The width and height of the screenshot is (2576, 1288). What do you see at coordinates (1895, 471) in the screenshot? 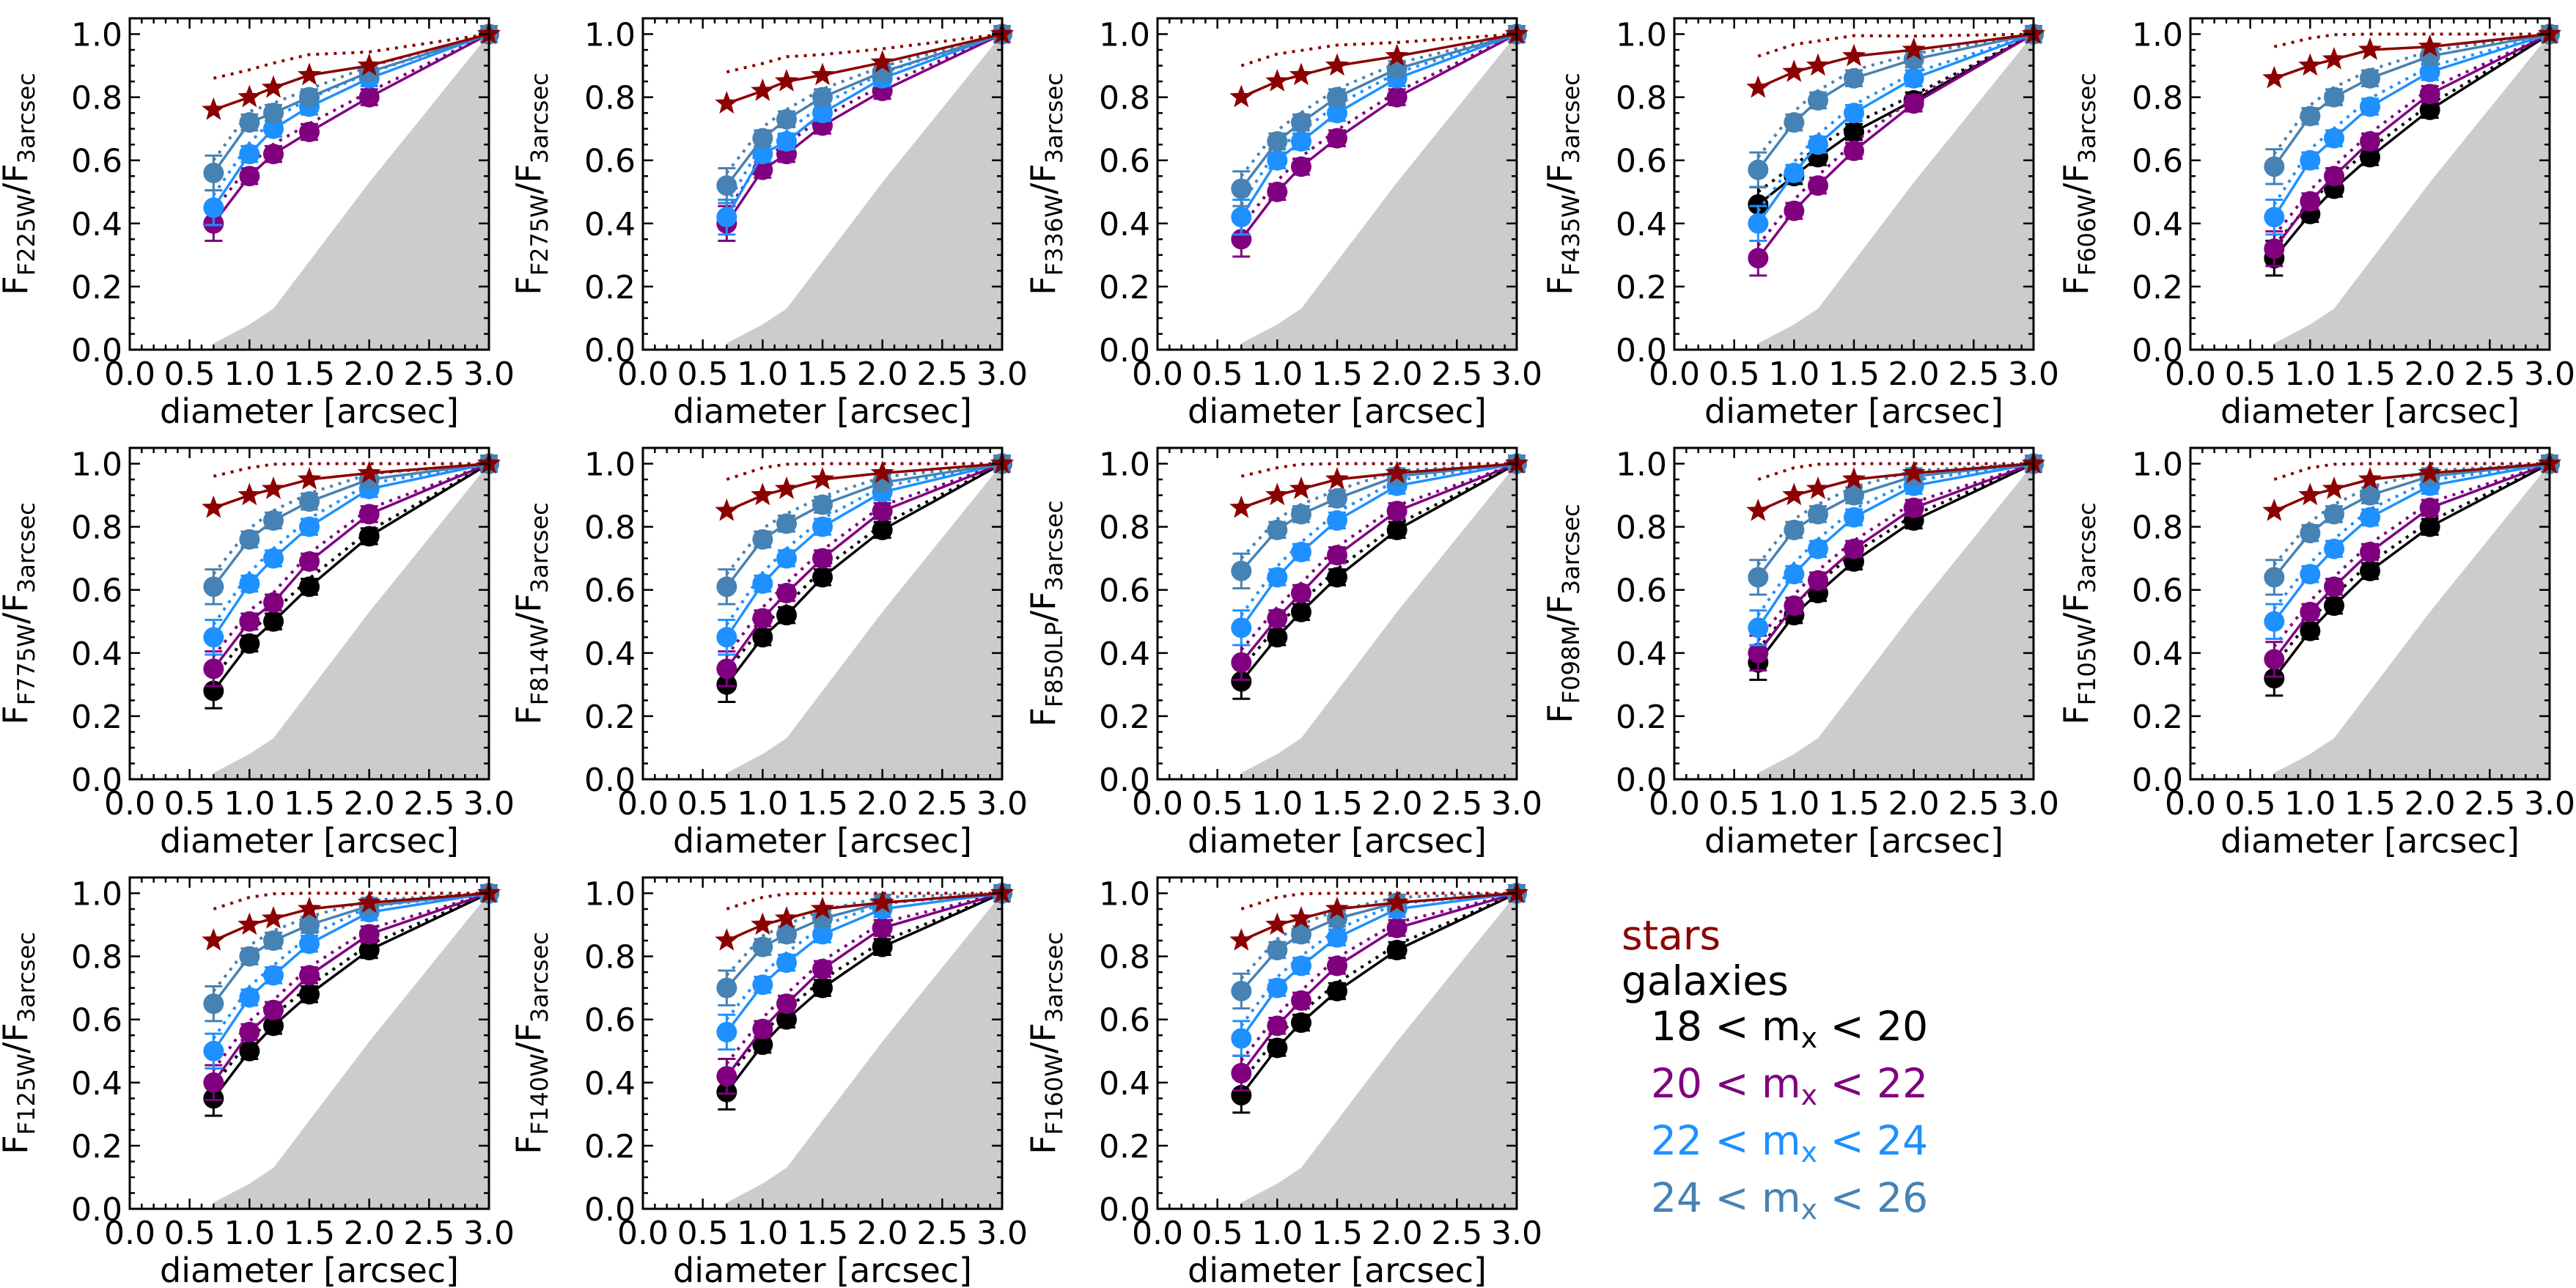
I see `stars-dotted-line` at bounding box center [1895, 471].